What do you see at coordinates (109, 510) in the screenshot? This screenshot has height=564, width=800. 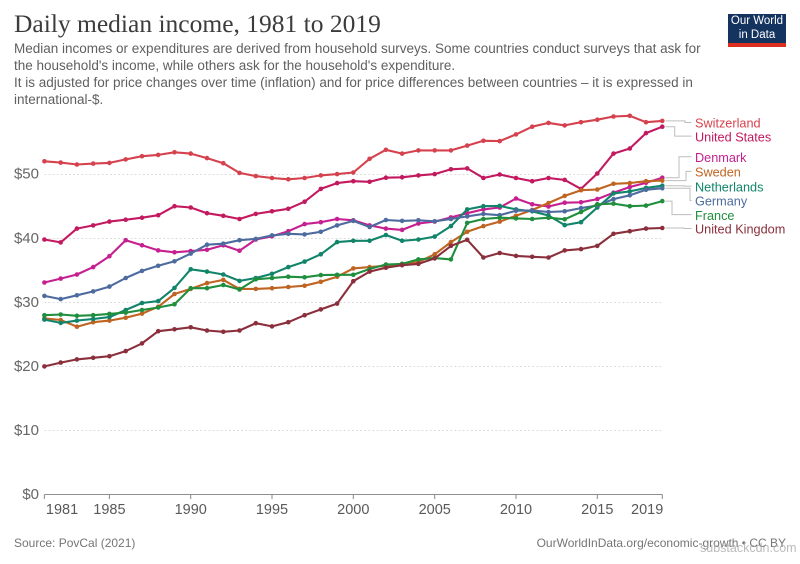 I see `svg-text: 1985` at bounding box center [109, 510].